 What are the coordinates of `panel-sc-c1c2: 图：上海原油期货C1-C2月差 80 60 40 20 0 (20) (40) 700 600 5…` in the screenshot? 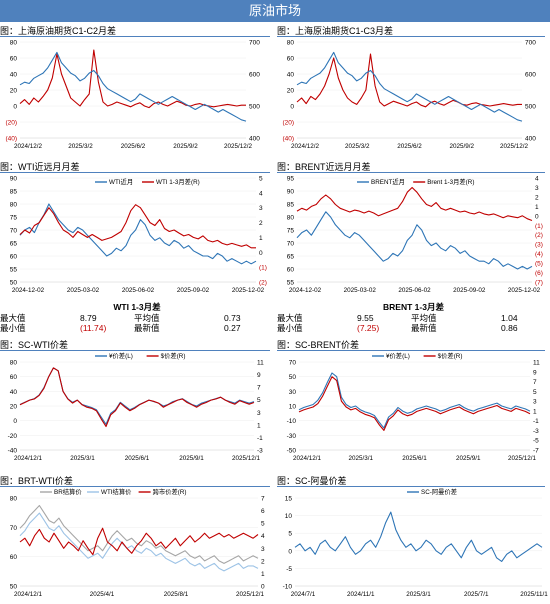 It's located at (137, 90).